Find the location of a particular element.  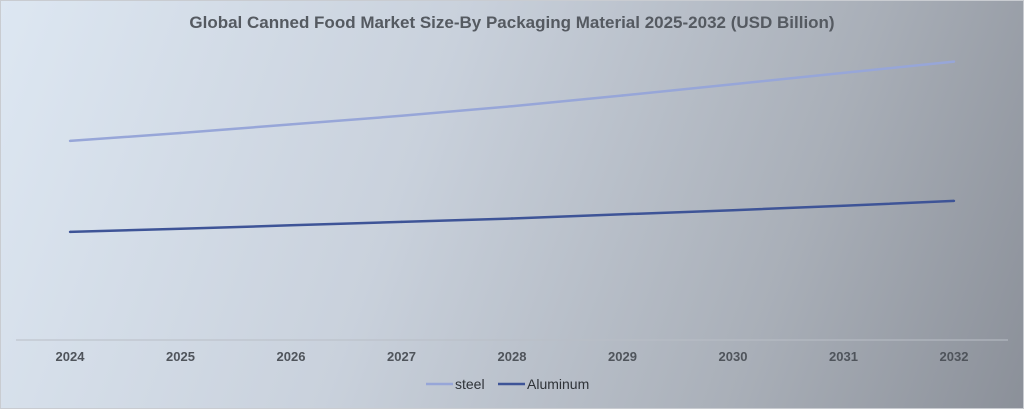

legend-label-aluminum: Aluminum is located at coordinates (558, 384).